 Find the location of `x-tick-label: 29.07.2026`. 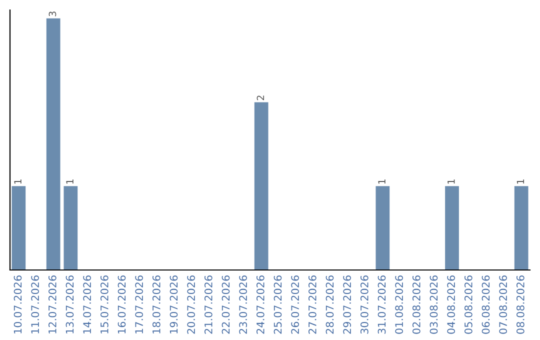

x-tick-label: 29.07.2026 is located at coordinates (347, 305).